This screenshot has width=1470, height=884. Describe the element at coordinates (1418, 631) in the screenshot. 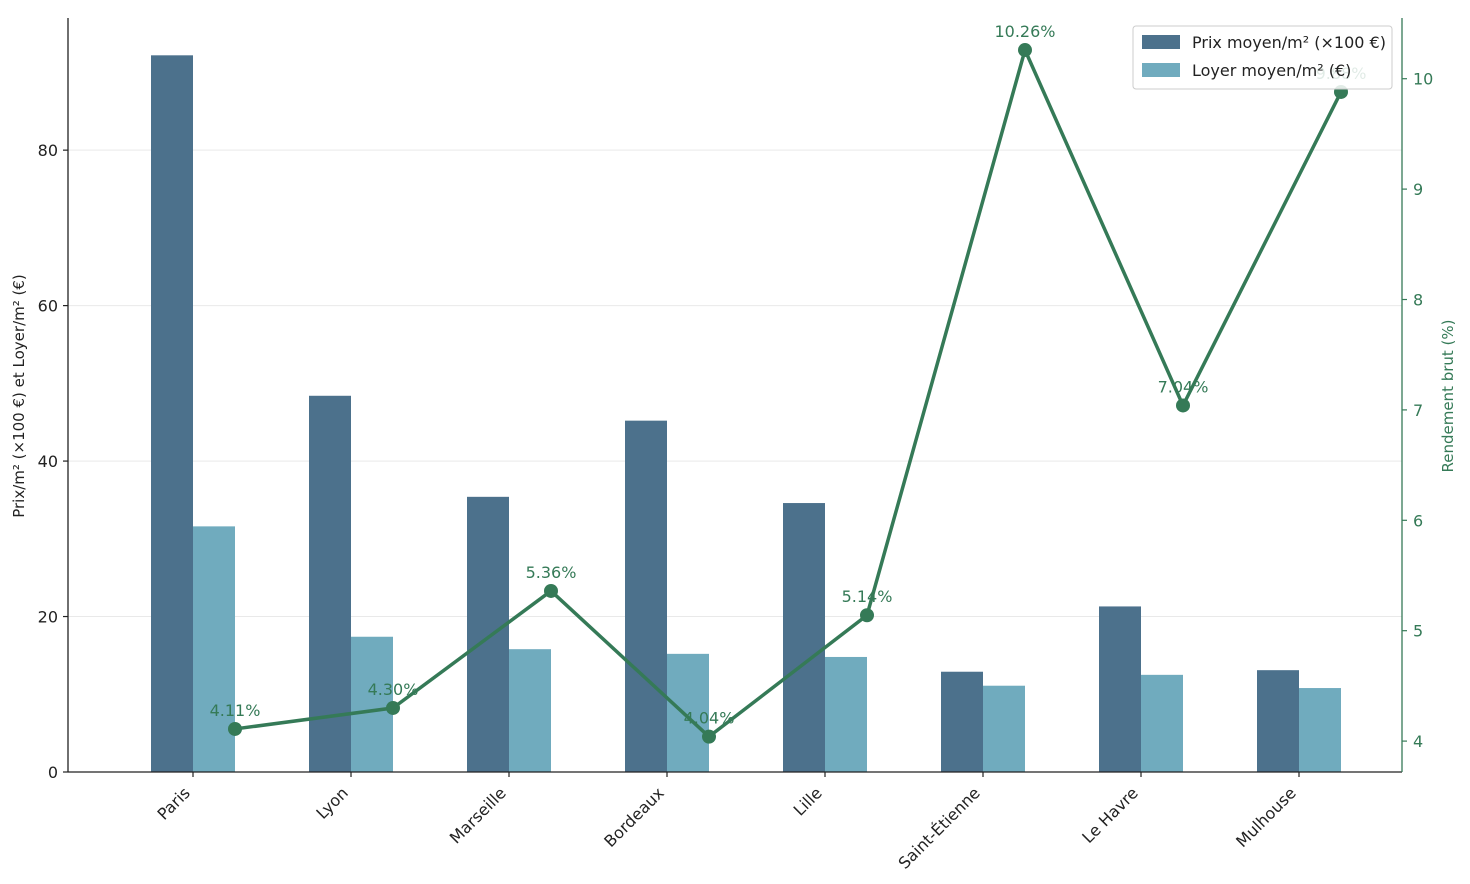

I see `y2-tick-label: 5` at that location.